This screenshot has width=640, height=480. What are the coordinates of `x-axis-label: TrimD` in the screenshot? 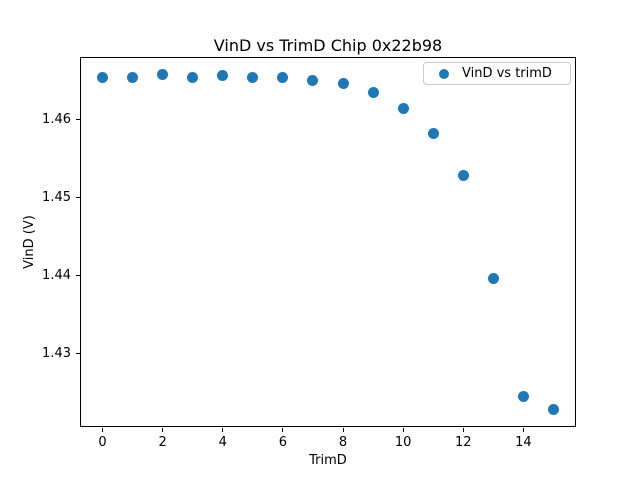 It's located at (328, 460).